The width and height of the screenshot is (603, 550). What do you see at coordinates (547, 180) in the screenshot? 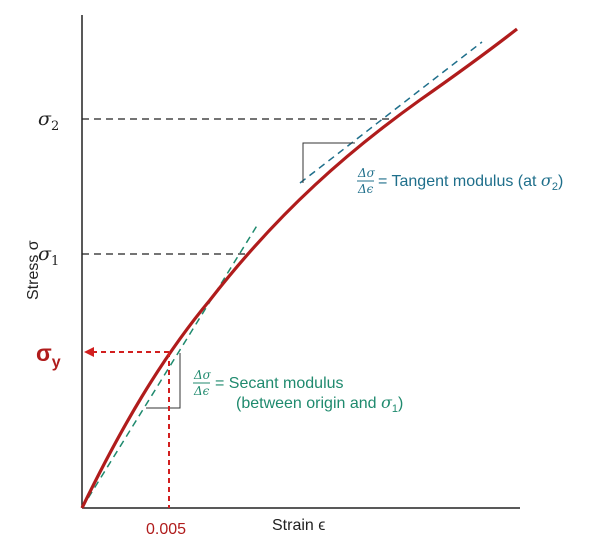
I see `tangent-sigma: σ` at bounding box center [547, 180].